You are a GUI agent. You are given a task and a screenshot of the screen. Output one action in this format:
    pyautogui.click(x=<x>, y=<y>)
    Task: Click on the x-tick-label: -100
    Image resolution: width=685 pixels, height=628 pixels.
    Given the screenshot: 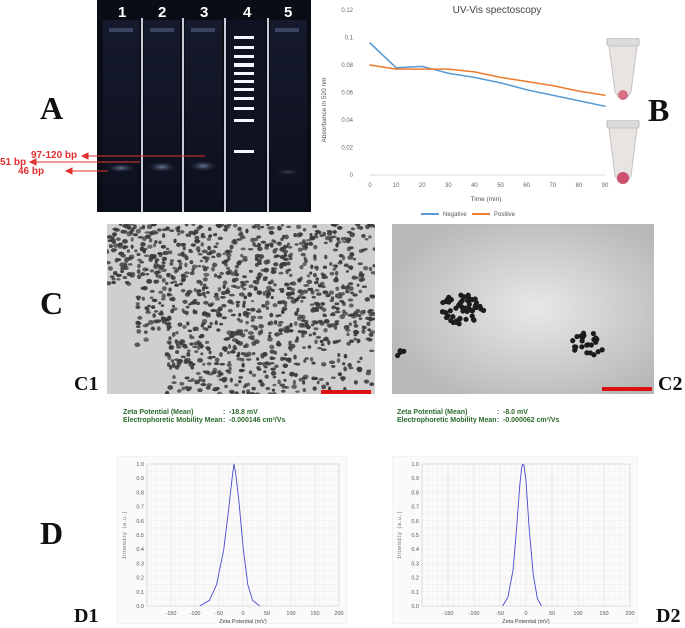 What is the action you would take?
    pyautogui.click(x=194, y=614)
    